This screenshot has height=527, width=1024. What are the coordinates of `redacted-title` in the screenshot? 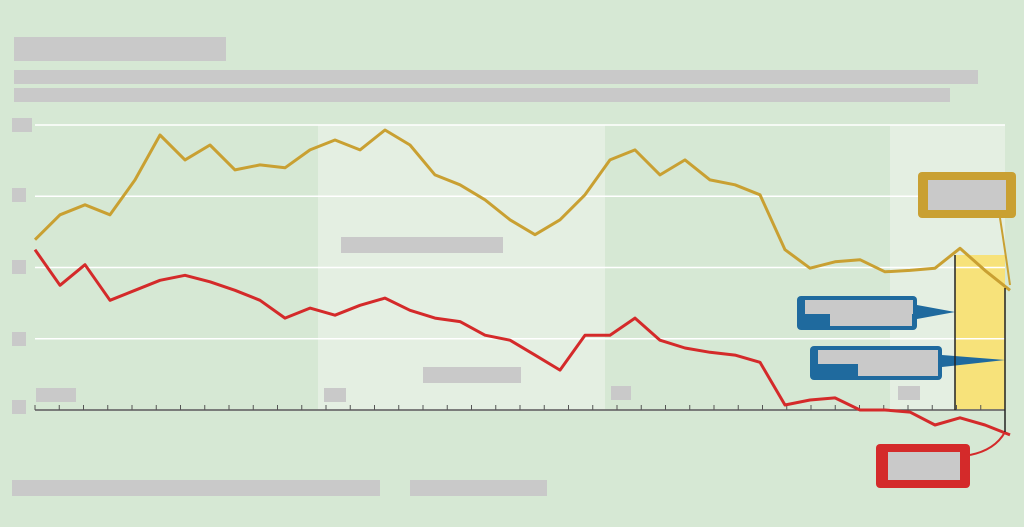 It's located at (120, 49).